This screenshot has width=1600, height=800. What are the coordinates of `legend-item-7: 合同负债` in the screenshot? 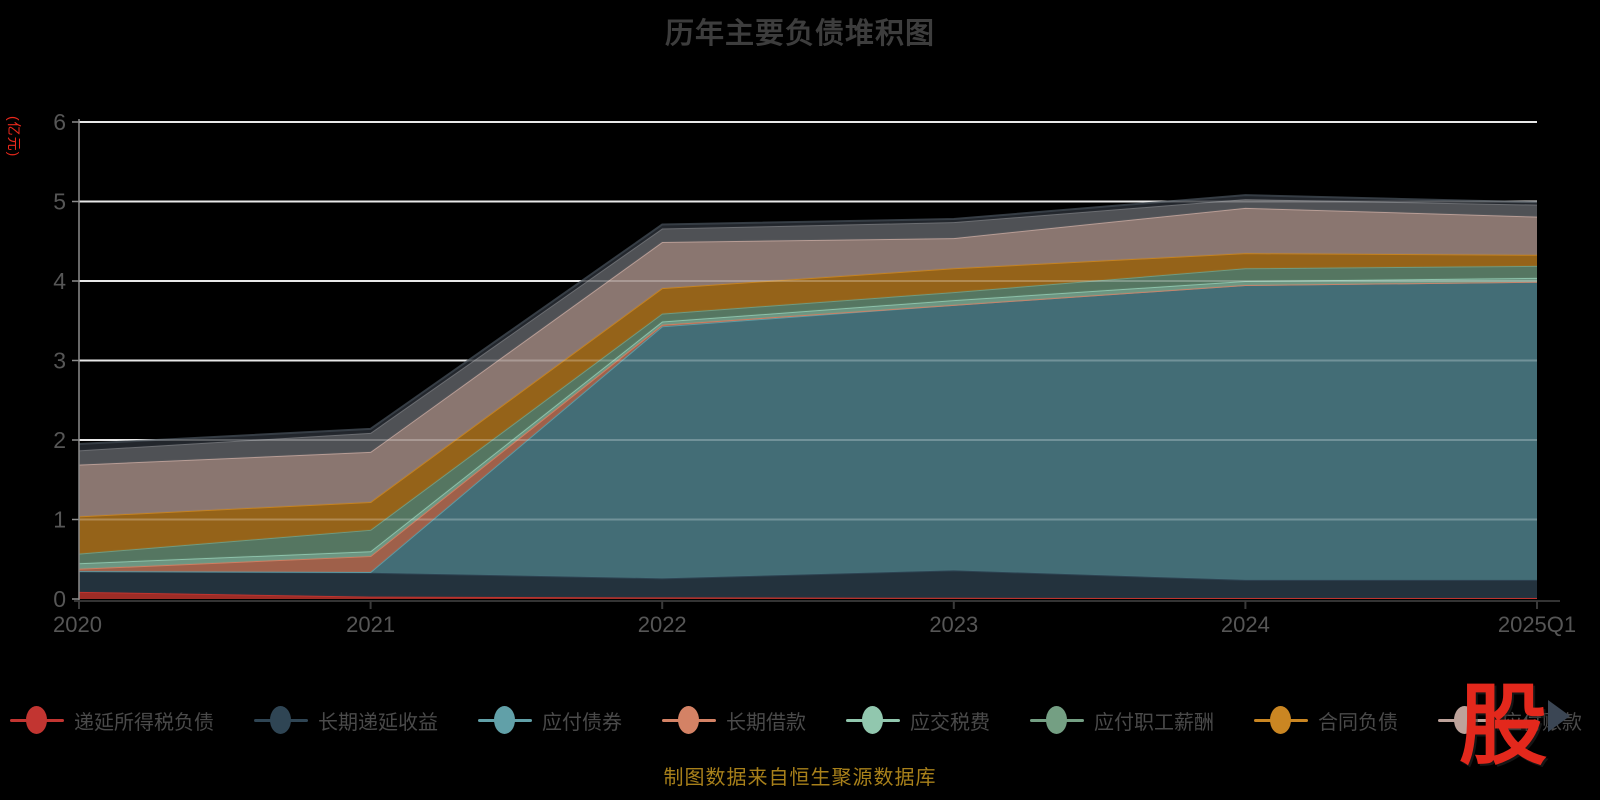 It's located at (1326, 720).